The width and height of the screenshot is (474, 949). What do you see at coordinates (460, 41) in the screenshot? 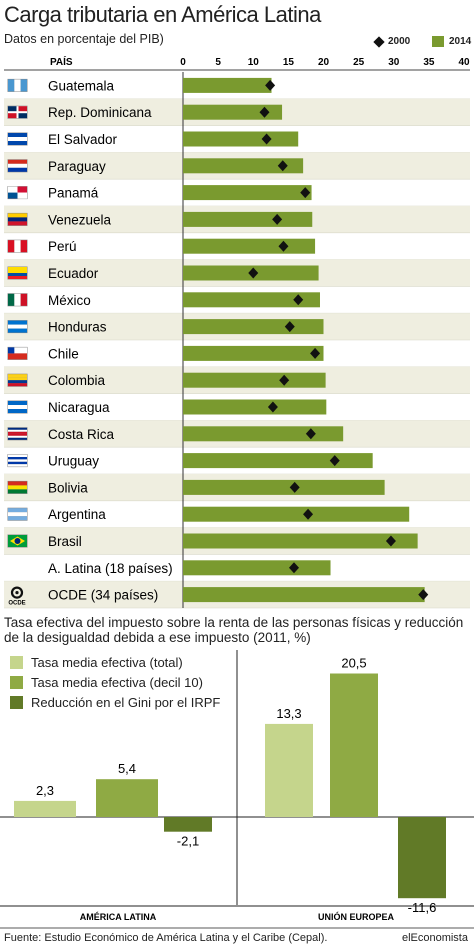
I see `legend-2014-label: 2014` at bounding box center [460, 41].